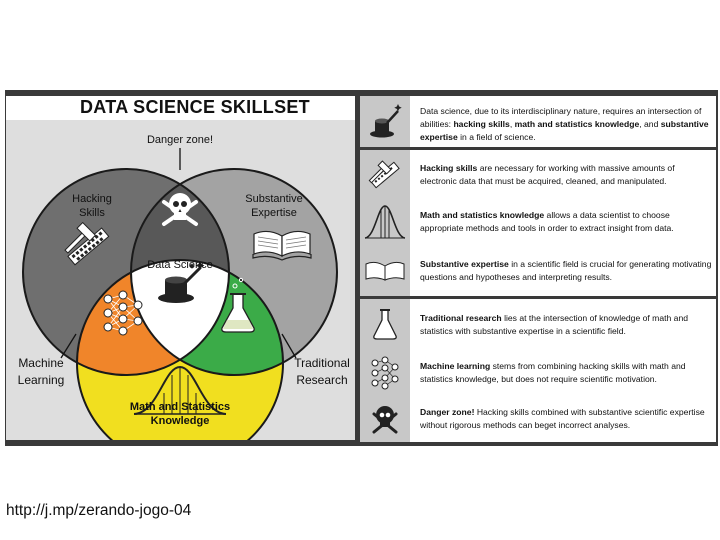 This screenshot has width=720, height=540. What do you see at coordinates (274, 206) in the screenshot?
I see `label-substantive-expertise: Substantive Expertise` at bounding box center [274, 206].